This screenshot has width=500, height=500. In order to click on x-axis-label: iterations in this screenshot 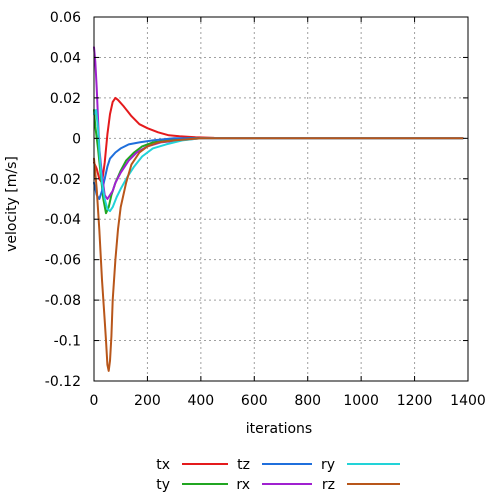, I will do `click(279, 429)`.